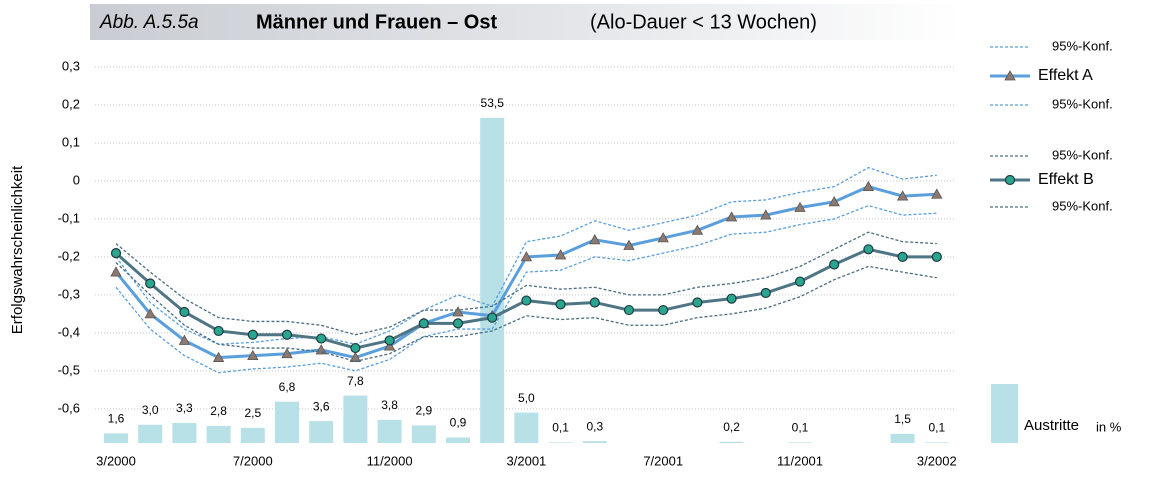 The height and width of the screenshot is (479, 1152). Describe the element at coordinates (1066, 179) in the screenshot. I see `legend-label: Effekt B` at that location.